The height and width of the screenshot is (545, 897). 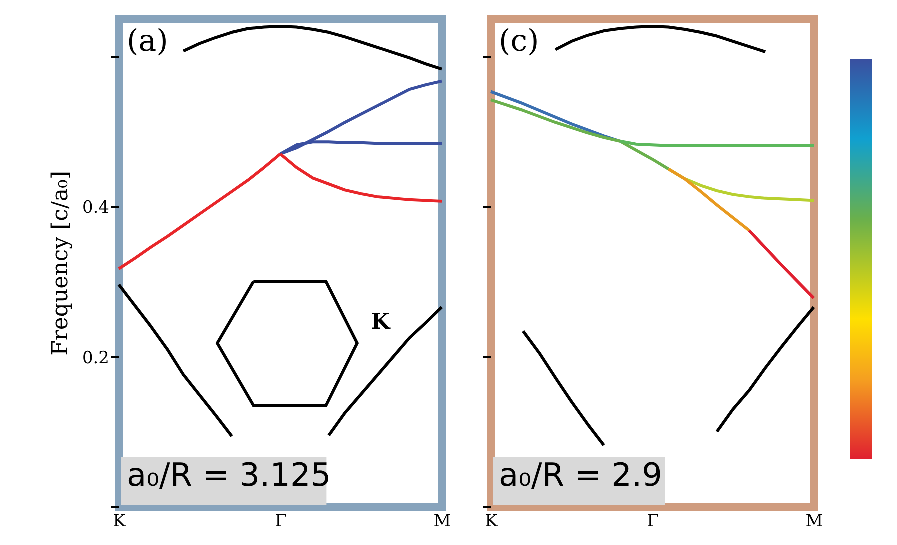 What do you see at coordinates (96, 358) in the screenshot?
I see `y-tick-label: 0.2` at bounding box center [96, 358].